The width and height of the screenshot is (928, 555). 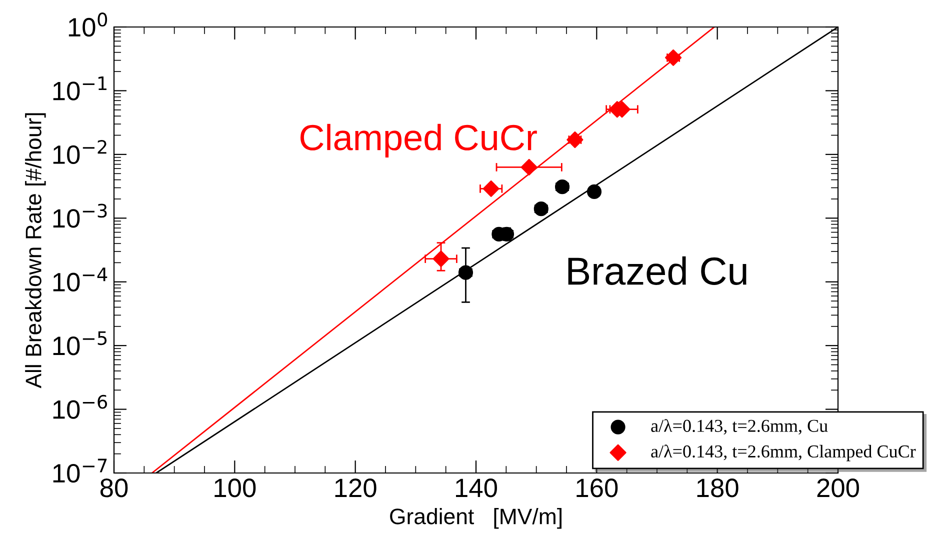 What do you see at coordinates (80, 216) in the screenshot?
I see `y-tick-label: 10$^{−3}$` at bounding box center [80, 216].